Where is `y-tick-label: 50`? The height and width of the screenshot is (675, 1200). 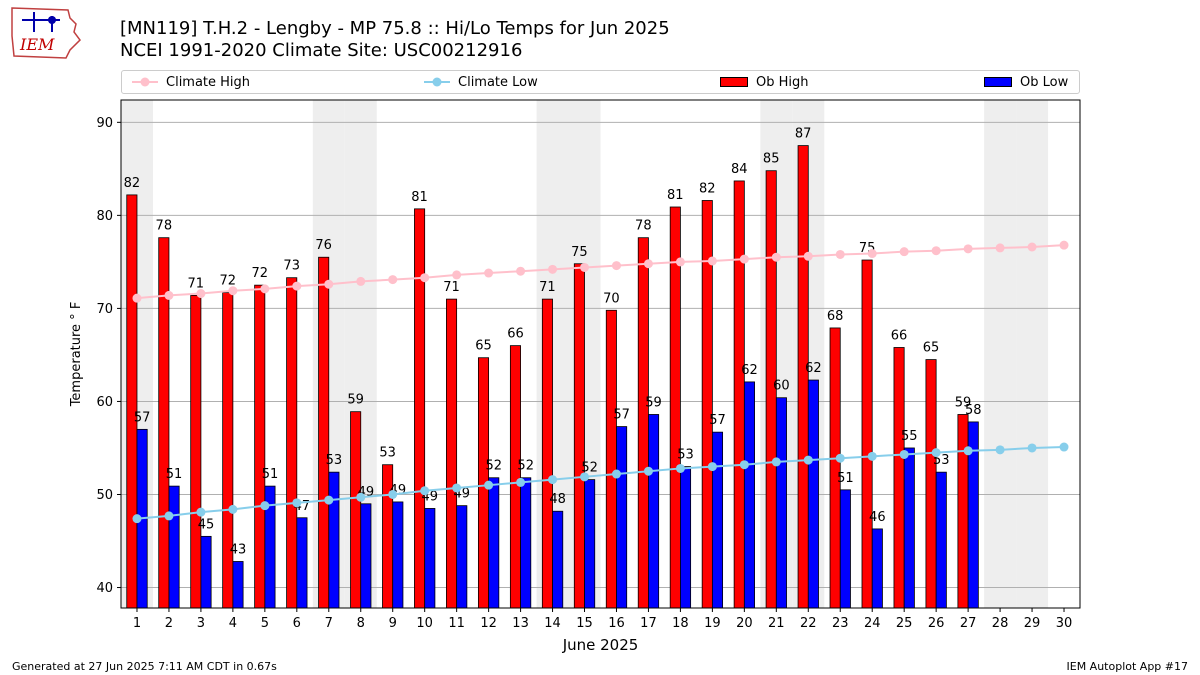
y-tick-label: 50 is located at coordinates (104, 495).